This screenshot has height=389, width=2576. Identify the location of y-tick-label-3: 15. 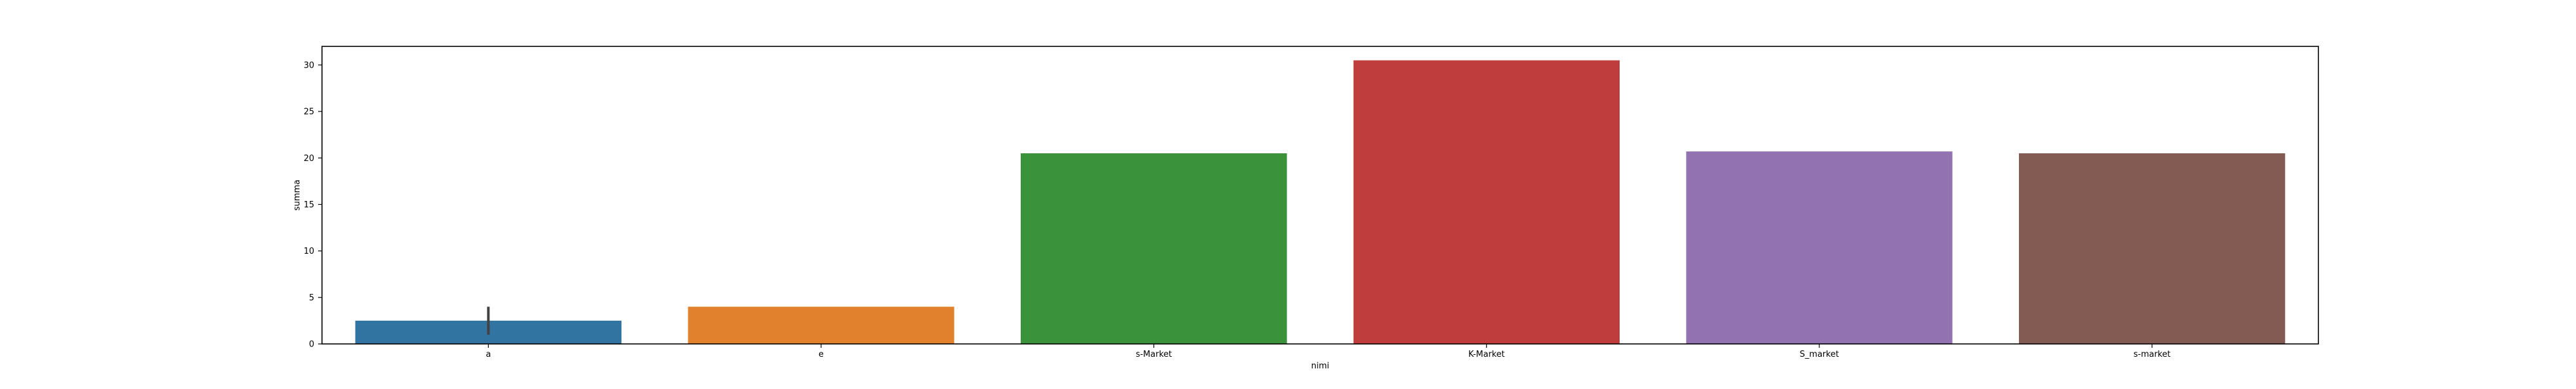
(309, 205).